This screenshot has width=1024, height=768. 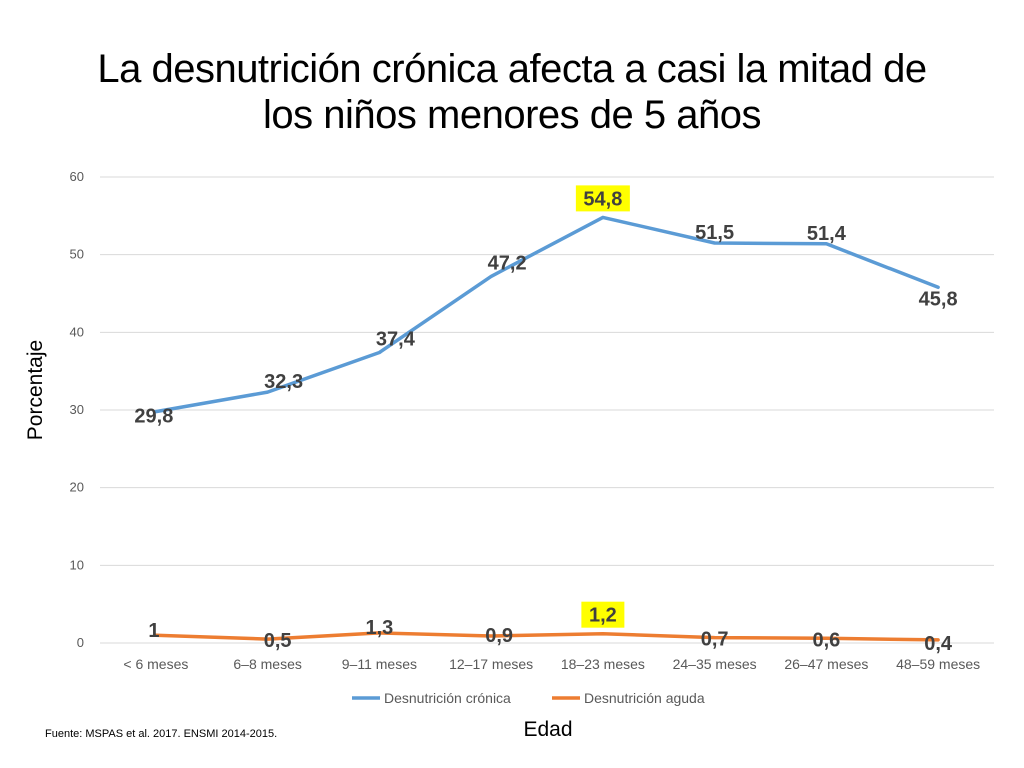 I want to click on x-tick-label: 6–8 meses, so click(x=267, y=664).